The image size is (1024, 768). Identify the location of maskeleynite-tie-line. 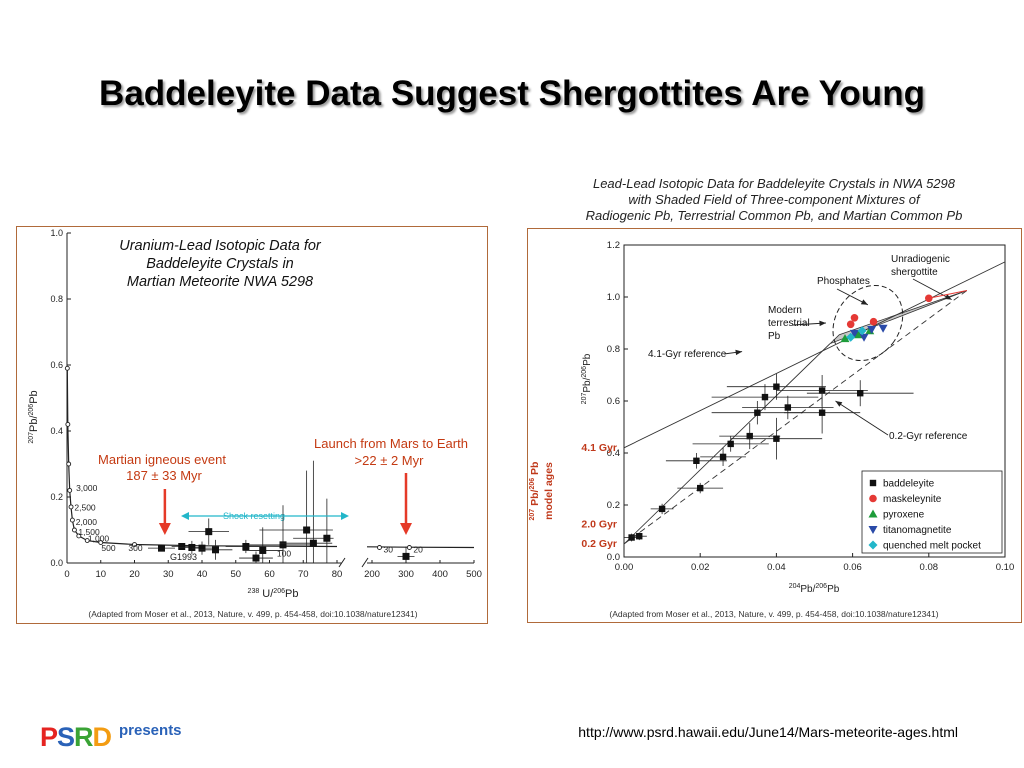
(948, 294).